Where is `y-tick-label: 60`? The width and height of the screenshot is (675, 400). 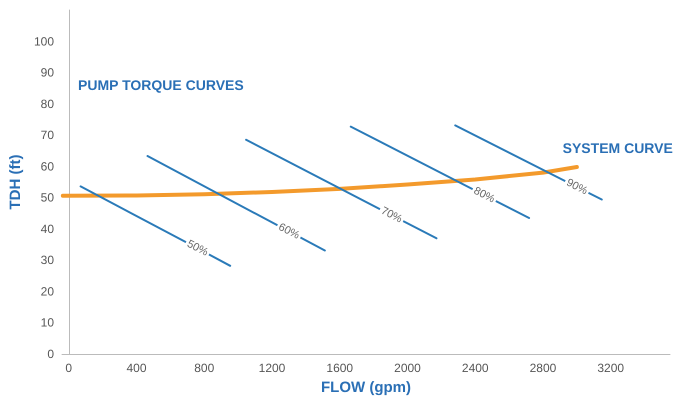 y-tick-label: 60 is located at coordinates (47, 166).